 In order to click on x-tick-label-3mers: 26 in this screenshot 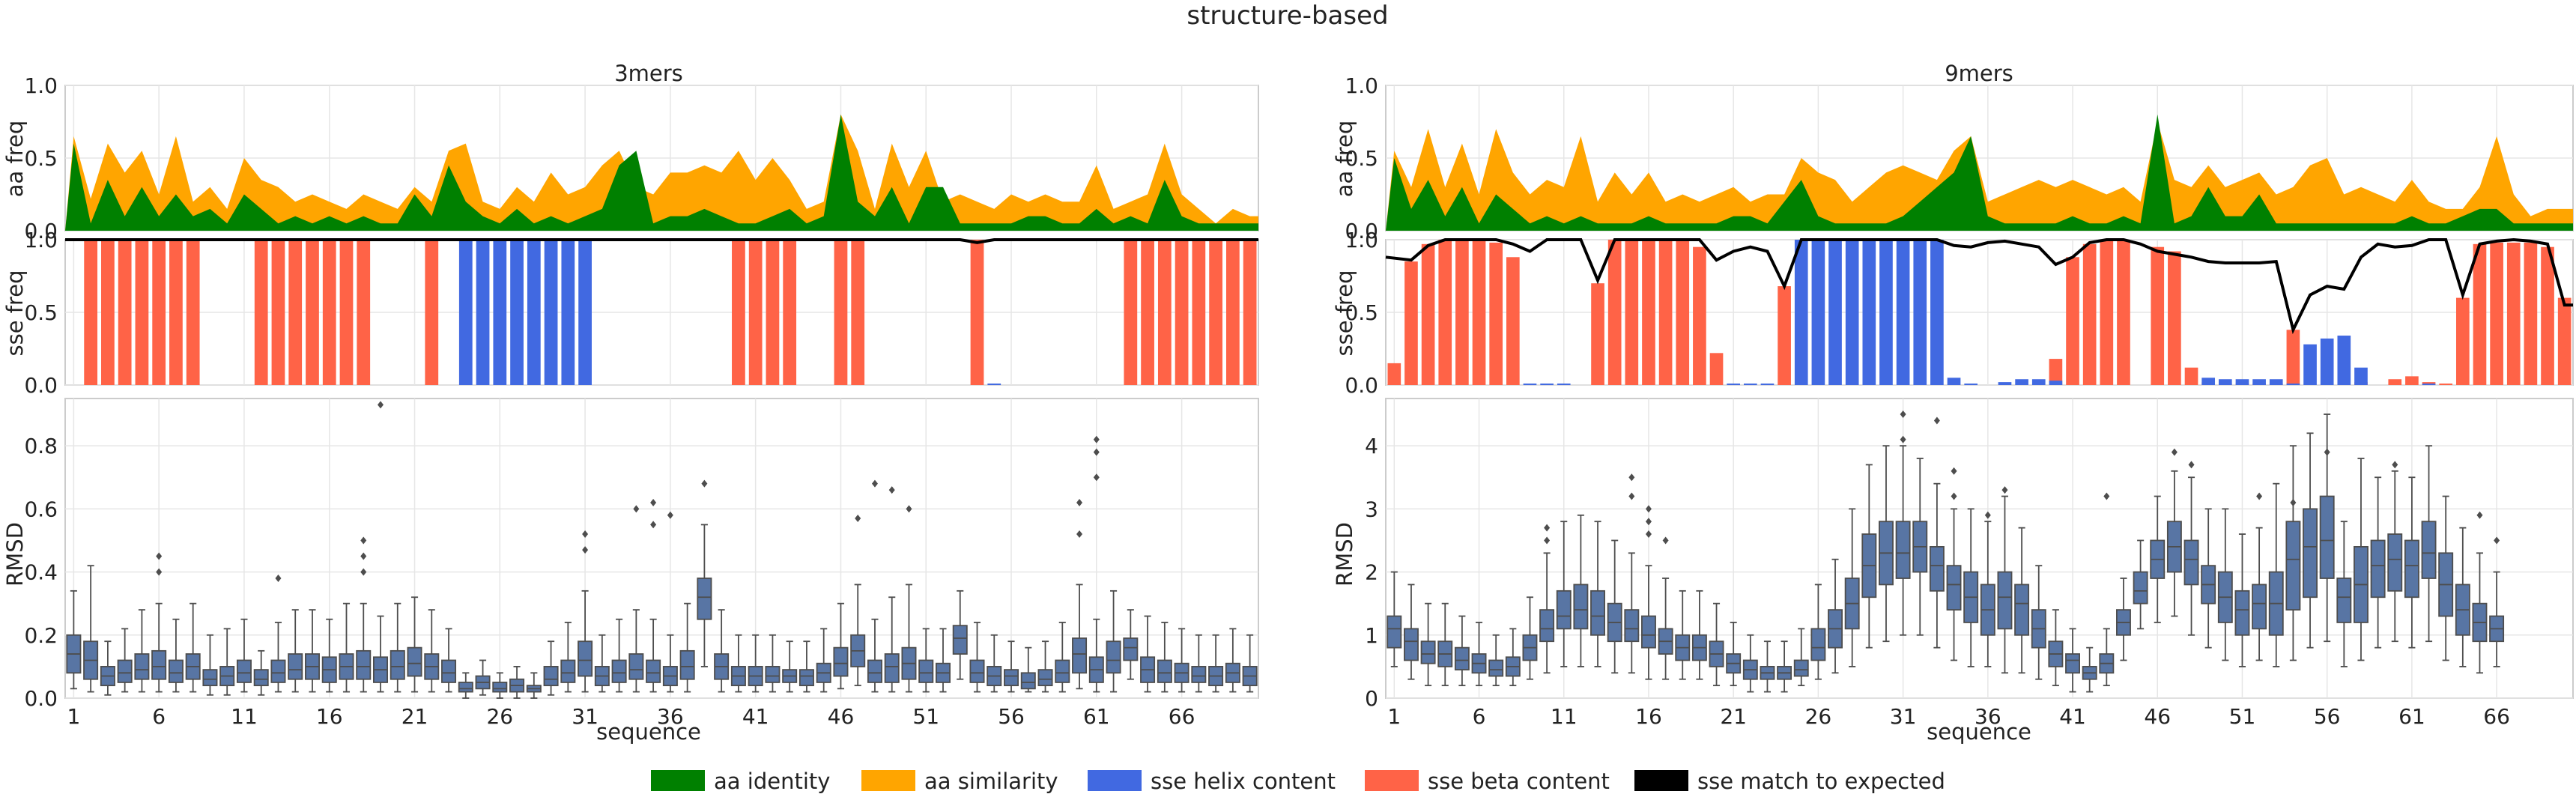, I will do `click(500, 716)`.